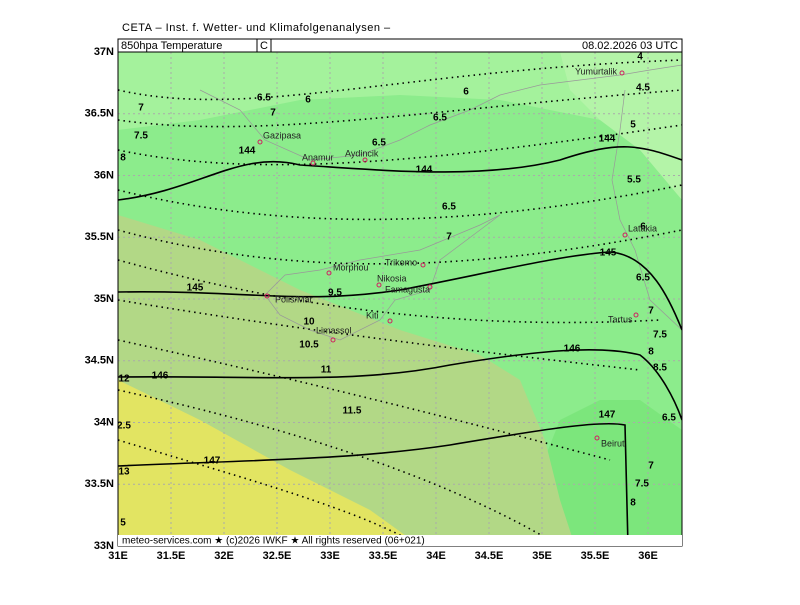  I want to click on parameter: 850hpa Temperature, so click(171, 46).